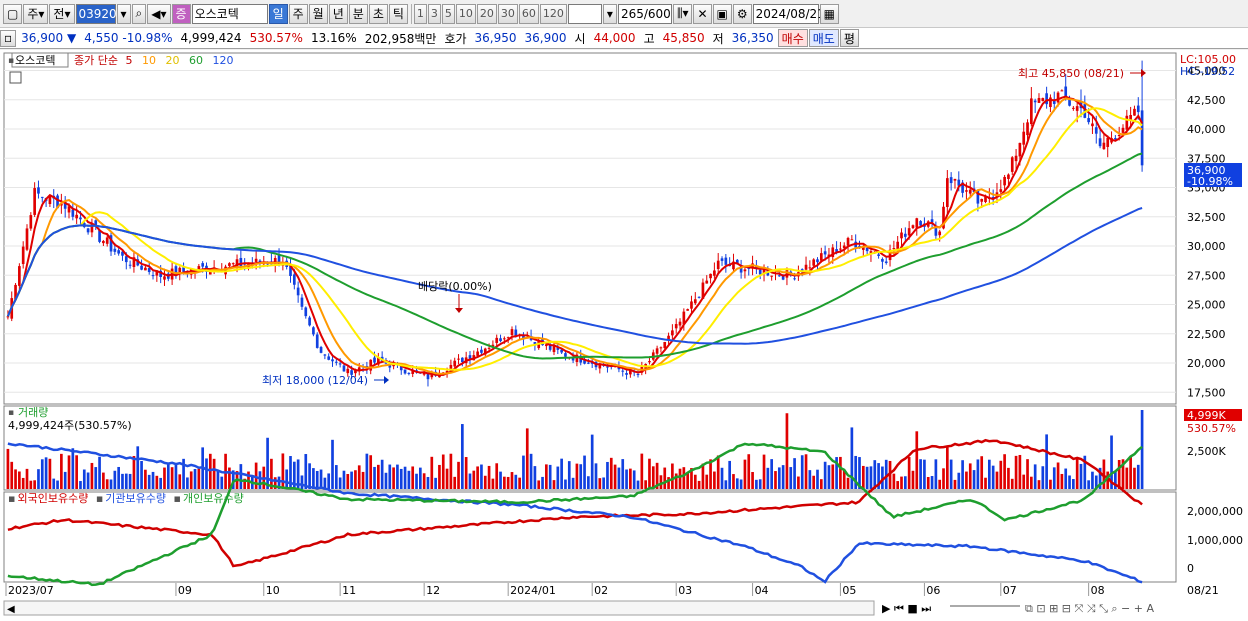 The image size is (1248, 621). I want to click on candle-icon: ⫼▾, so click(682, 13).